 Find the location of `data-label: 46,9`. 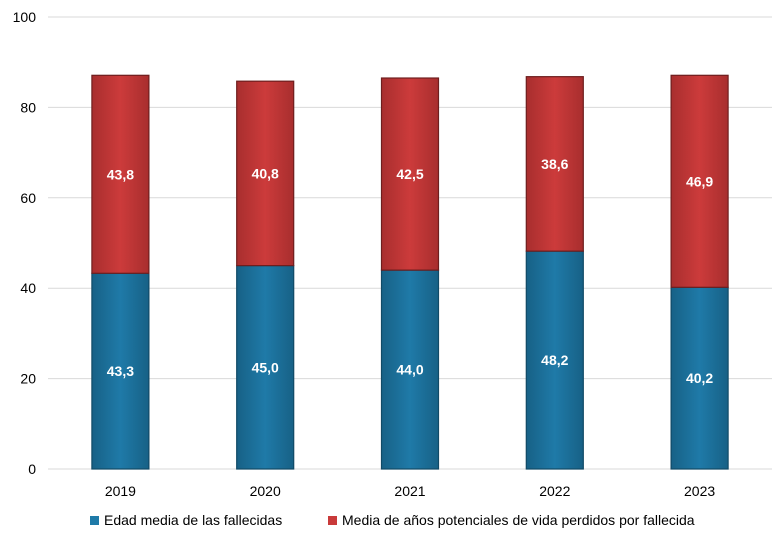

data-label: 46,9 is located at coordinates (699, 181).